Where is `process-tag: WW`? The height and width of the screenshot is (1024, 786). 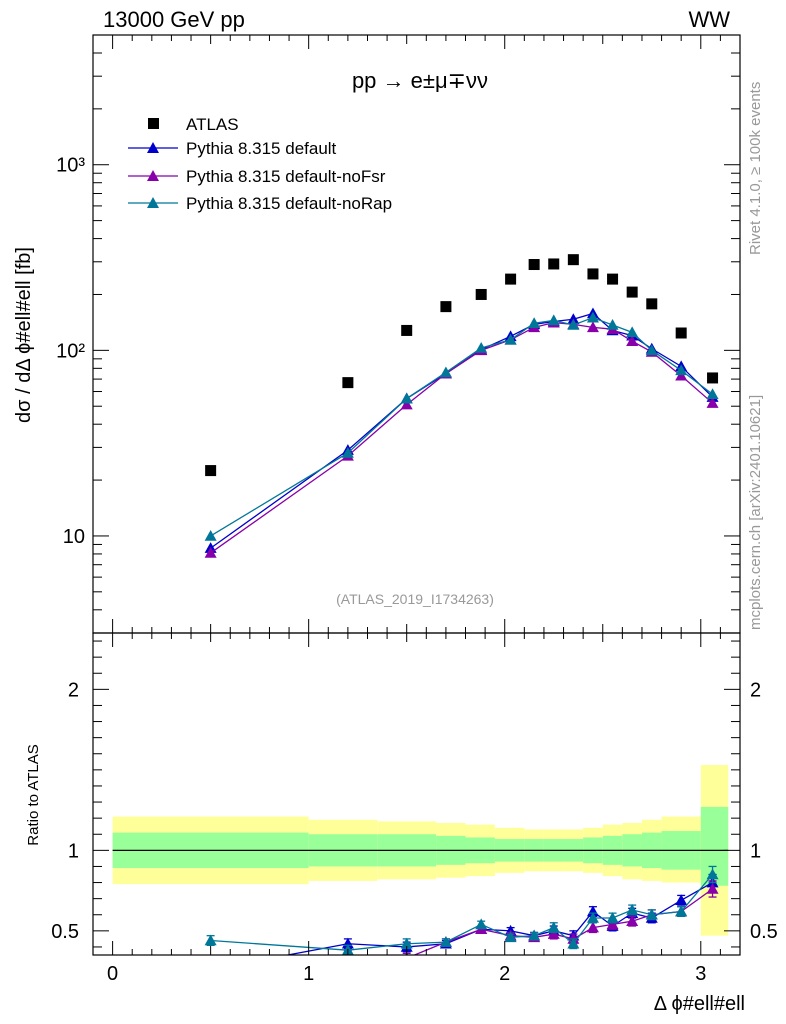
process-tag: WW is located at coordinates (709, 19).